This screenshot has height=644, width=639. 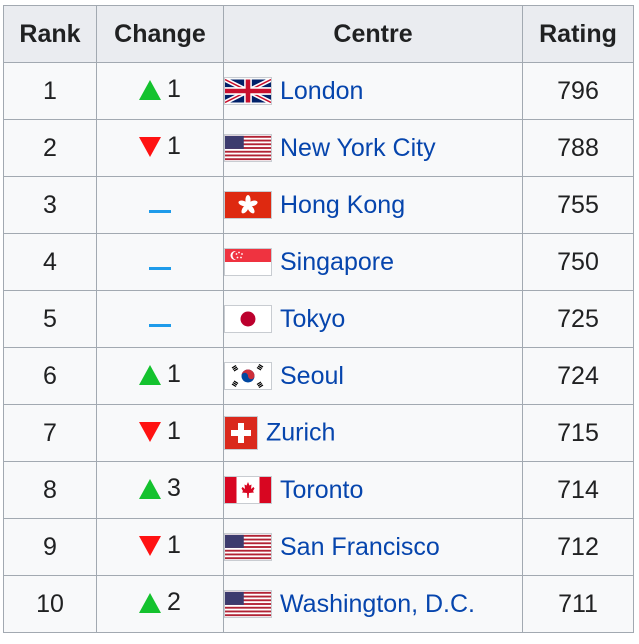 I want to click on centre-link: Hong Kong, so click(x=343, y=204).